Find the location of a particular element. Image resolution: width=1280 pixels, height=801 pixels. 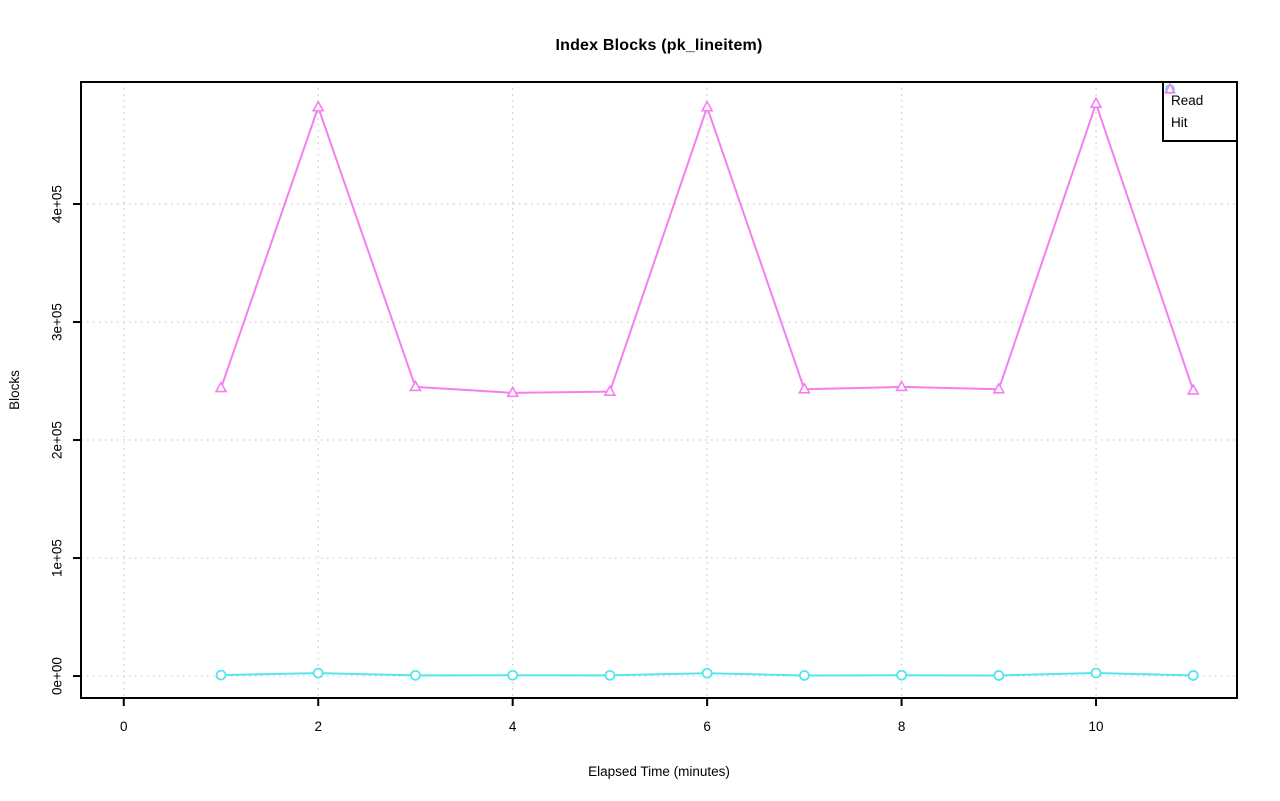

y-tick-label: 0e+00 is located at coordinates (57, 676).